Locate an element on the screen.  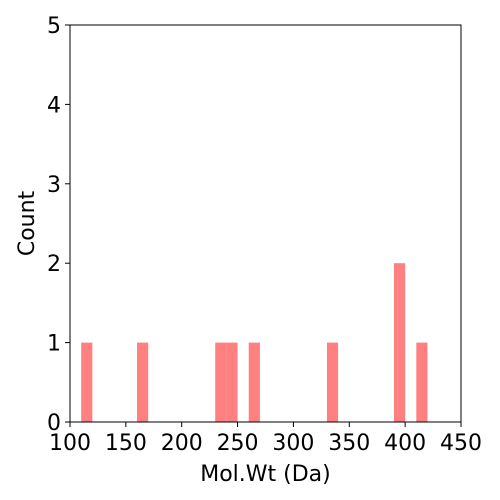
x-axis: 100 150 200 250 300 350 400 450 is located at coordinates (265, 439).